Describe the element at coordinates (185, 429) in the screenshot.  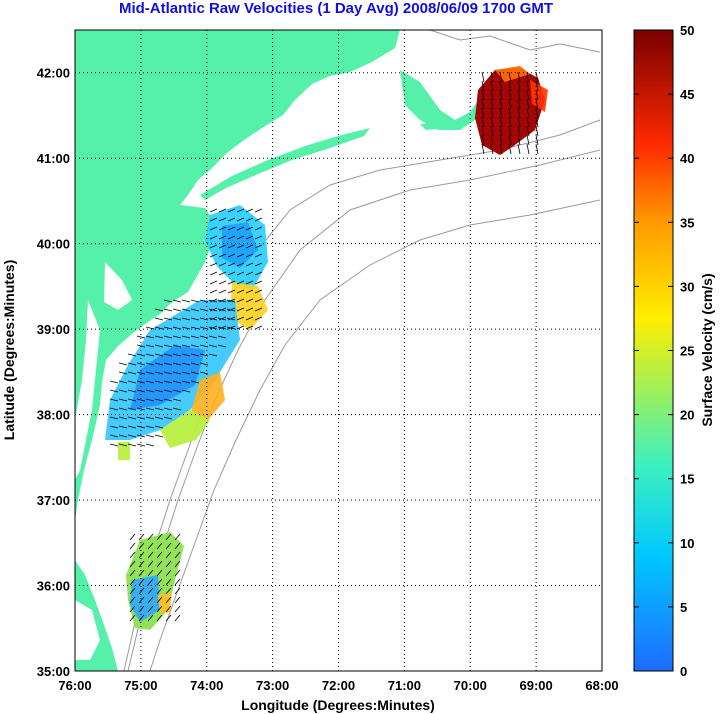
I see `velocity-patch-delmarva-edge` at that location.